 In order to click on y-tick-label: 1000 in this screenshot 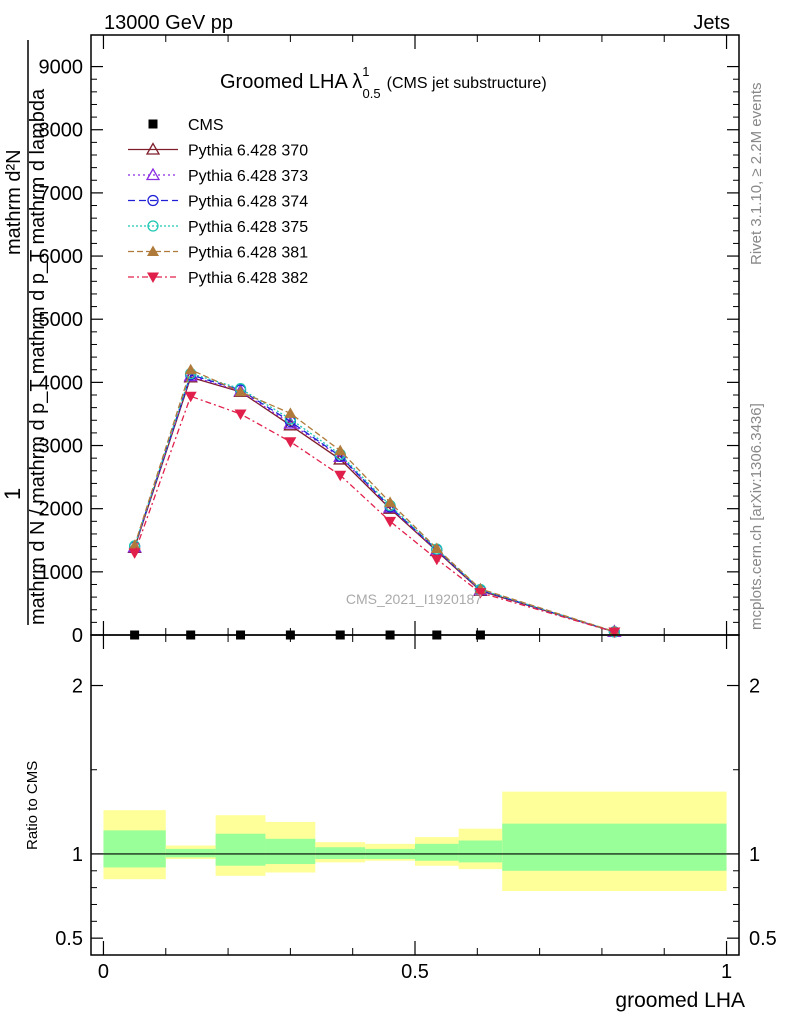, I will do `click(61, 573)`.